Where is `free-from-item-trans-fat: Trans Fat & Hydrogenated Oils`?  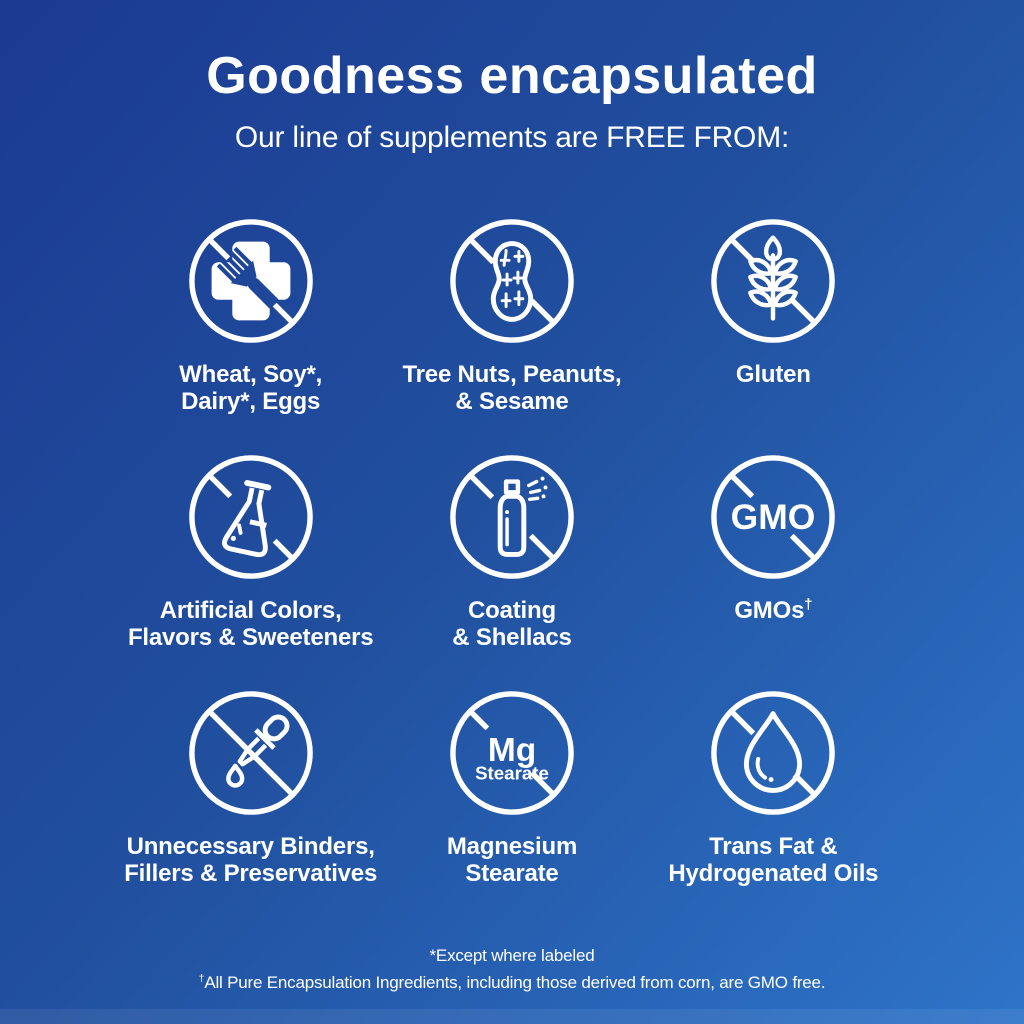
free-from-item-trans-fat: Trans Fat & Hydrogenated Oils is located at coordinates (773, 806).